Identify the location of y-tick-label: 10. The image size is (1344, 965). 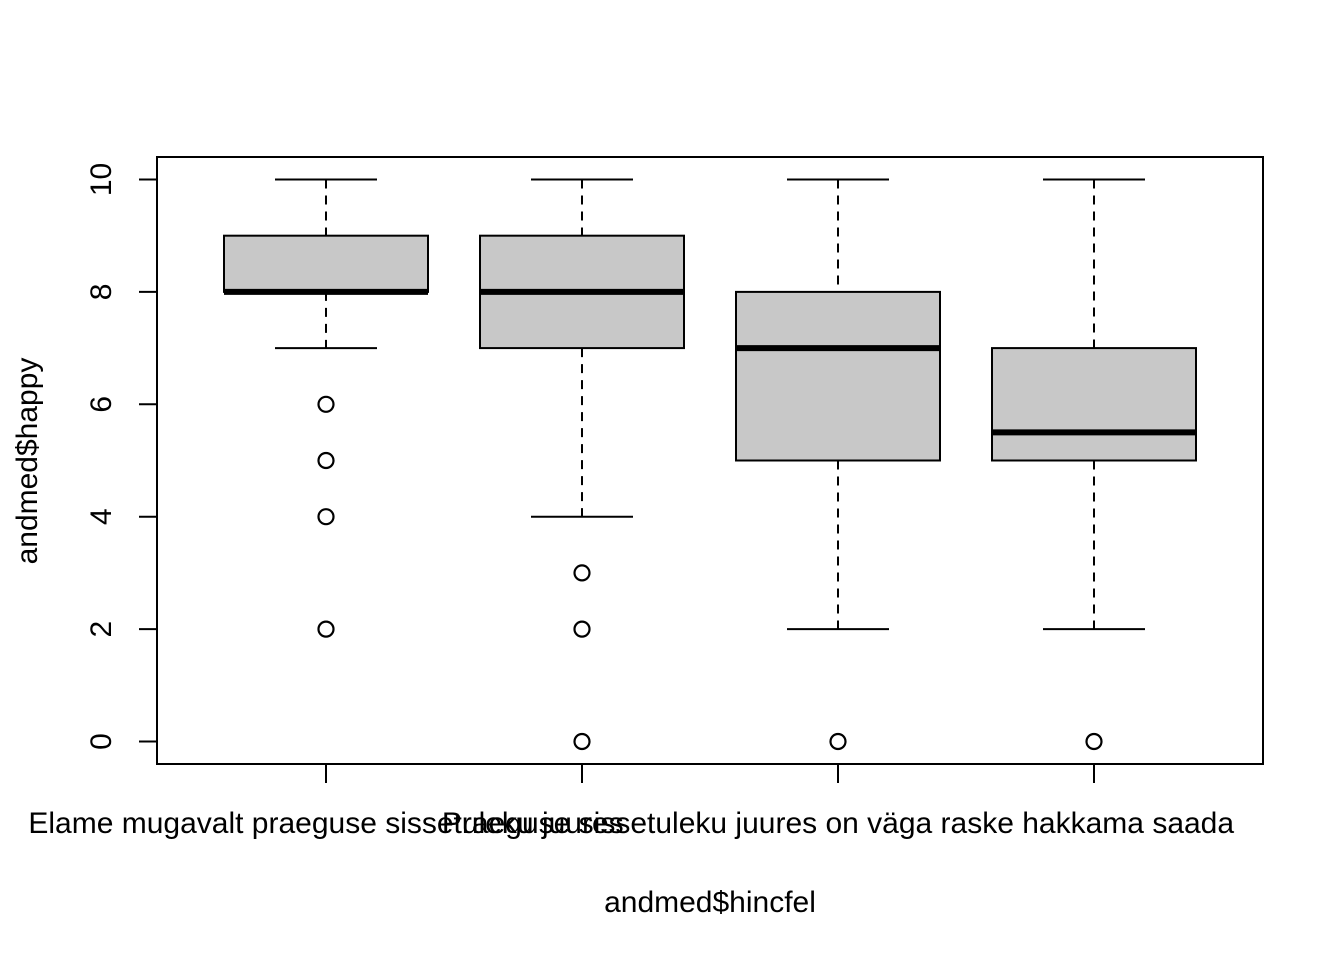
(101, 179).